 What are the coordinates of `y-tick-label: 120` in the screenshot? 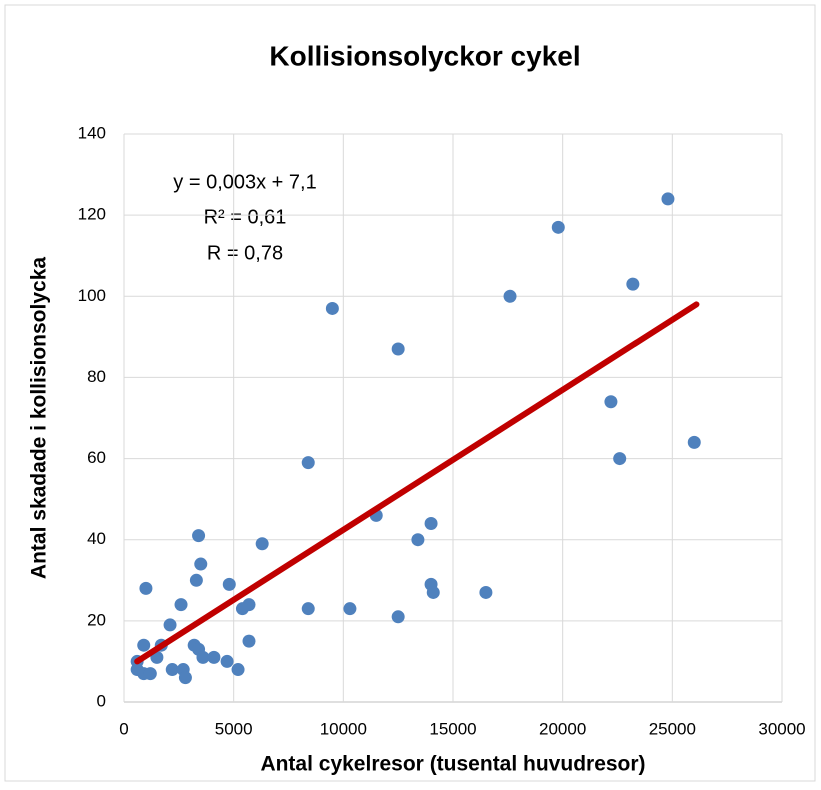 It's located at (92, 214).